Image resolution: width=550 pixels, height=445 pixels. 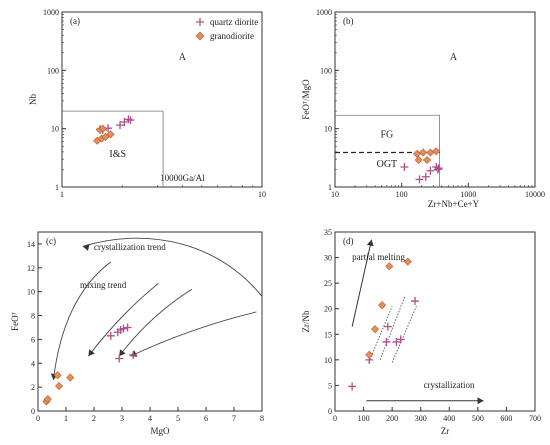 What do you see at coordinates (454, 204) in the screenshot?
I see `x-axis-label: Zr+Nb+Ce+Y` at bounding box center [454, 204].